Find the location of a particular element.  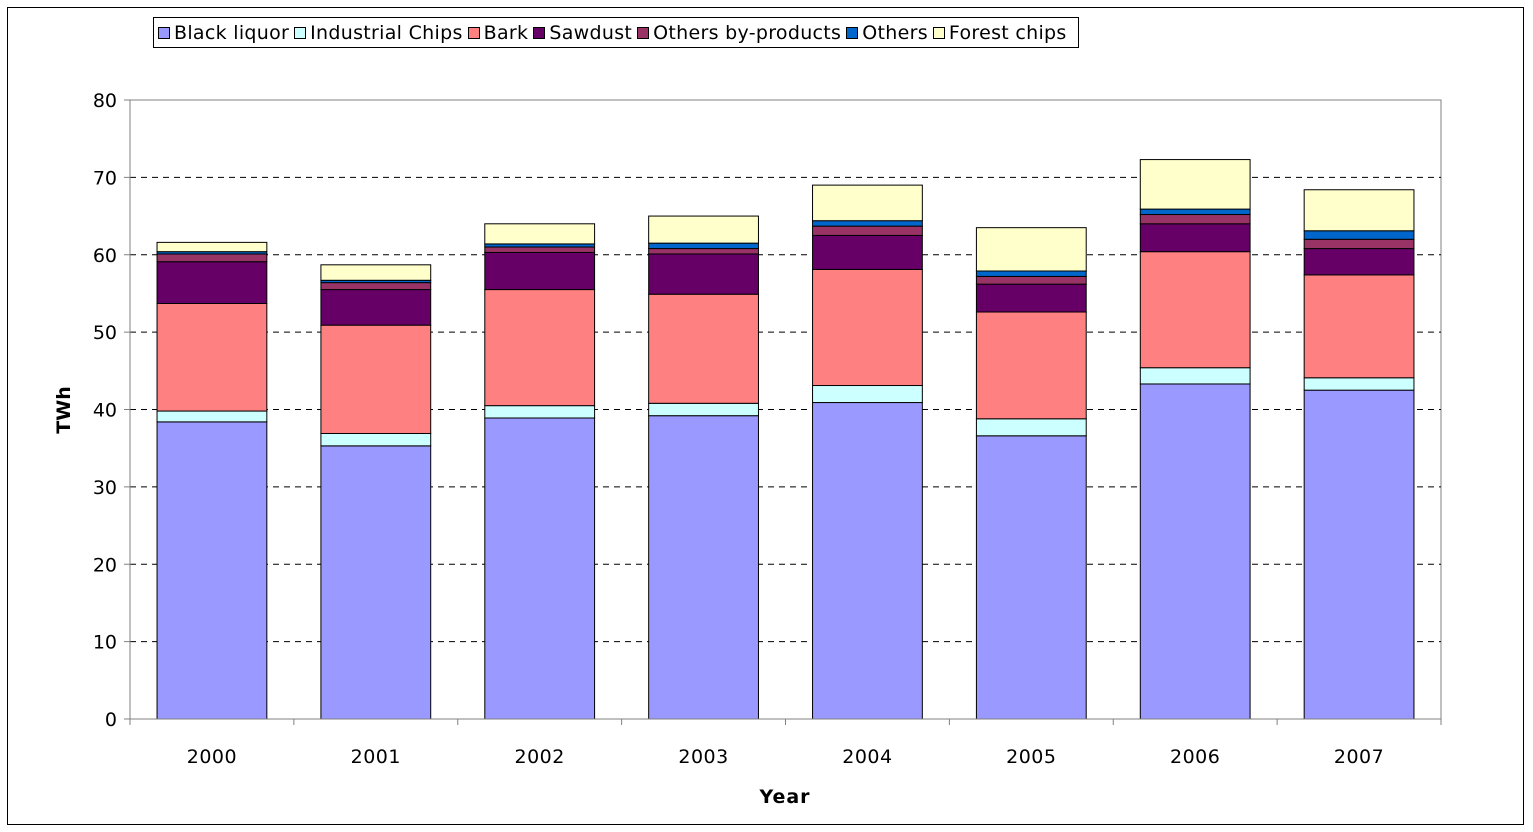

bar-segment-forest-chips-2001 is located at coordinates (376, 272).